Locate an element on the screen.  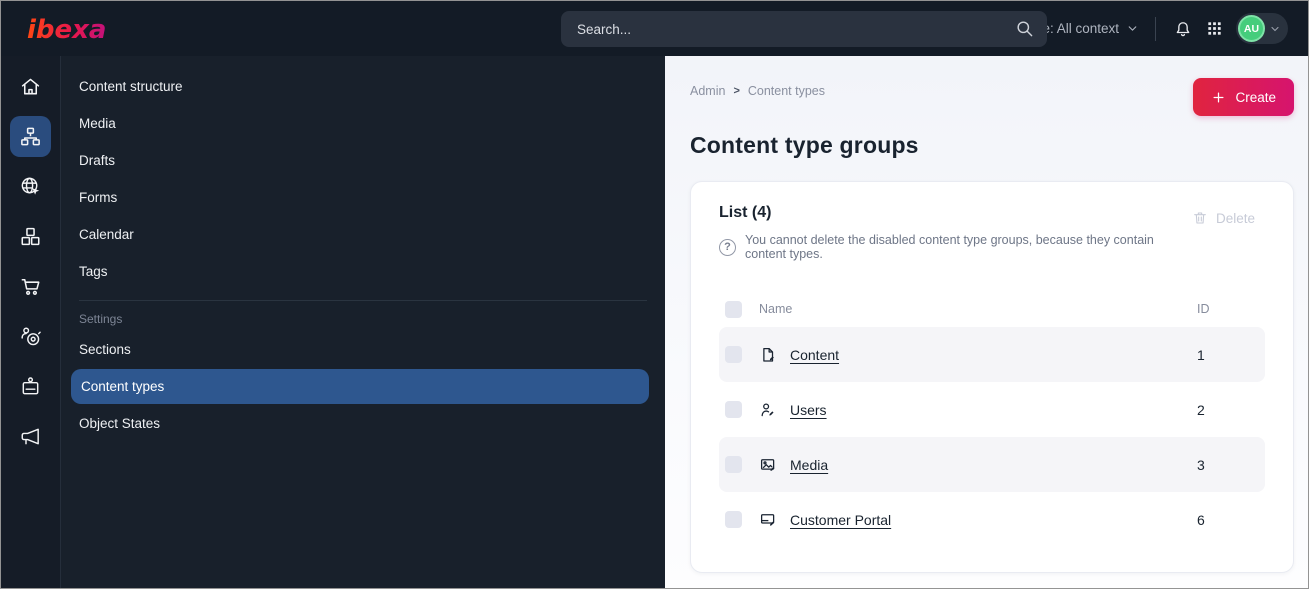
sidebar-item-media: Media is located at coordinates (97, 123).